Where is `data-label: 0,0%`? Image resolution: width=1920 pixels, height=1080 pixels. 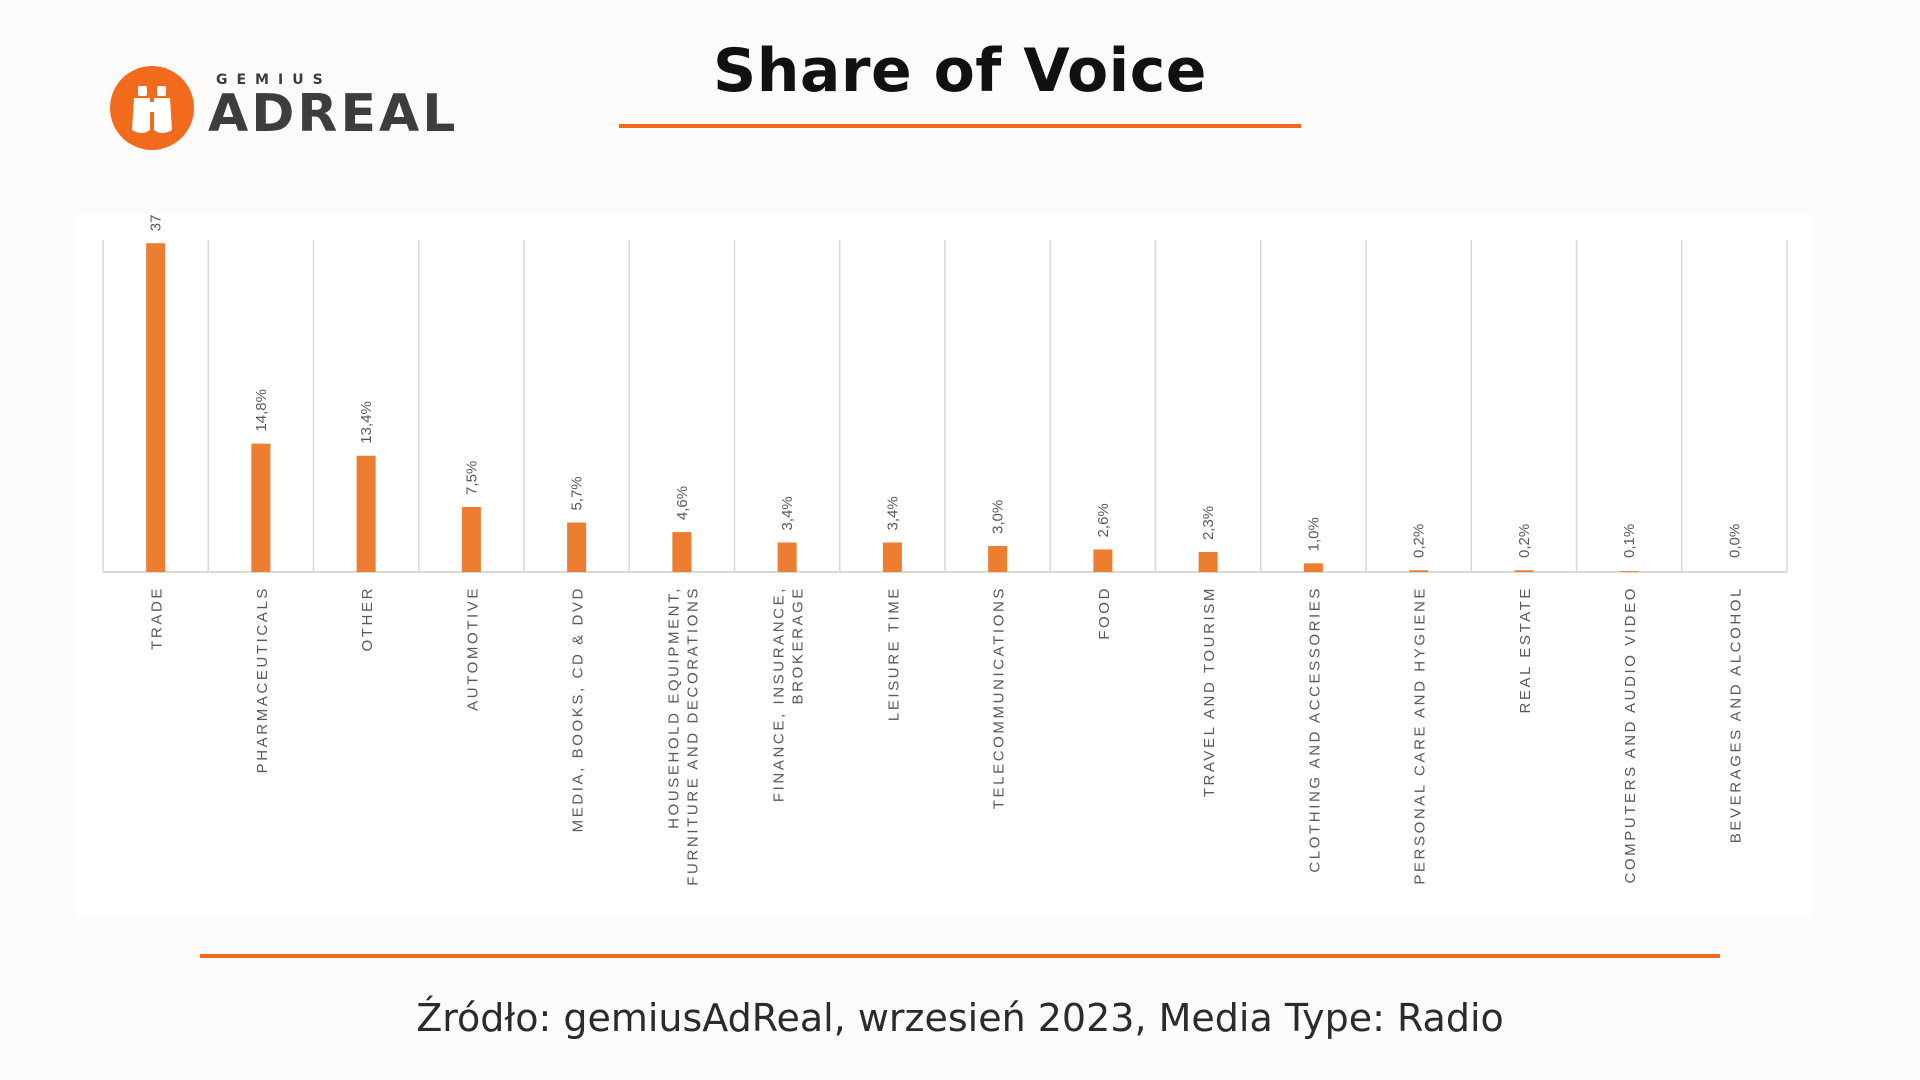
data-label: 0,0% is located at coordinates (1734, 541).